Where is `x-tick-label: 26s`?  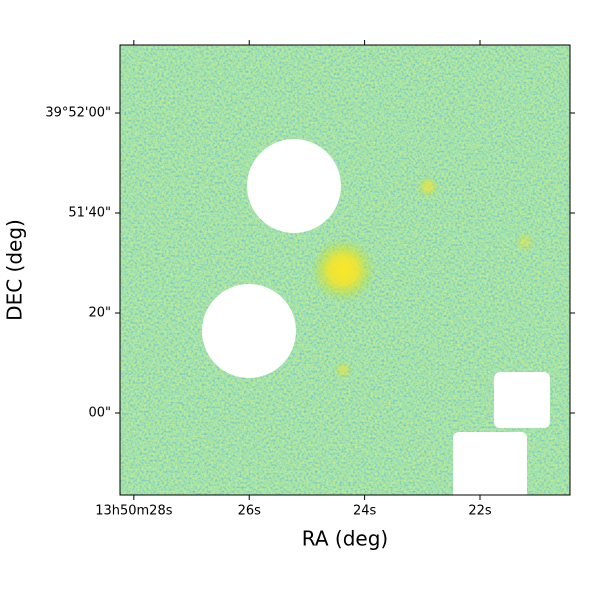
x-tick-label: 26s is located at coordinates (250, 511).